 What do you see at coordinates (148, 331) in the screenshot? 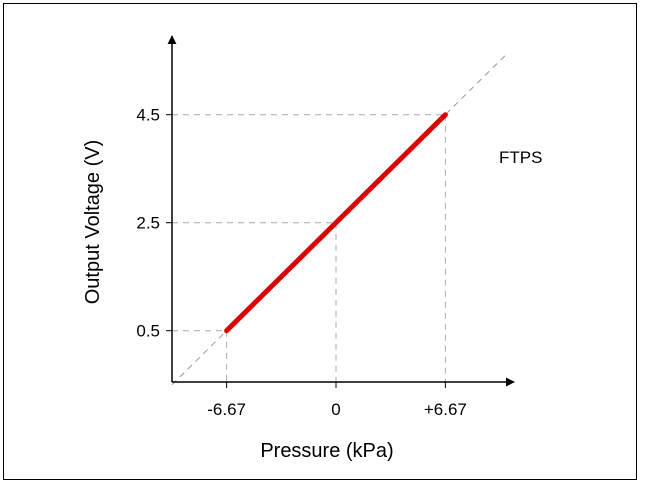
I see `y-tick-label: 0.5` at bounding box center [148, 331].